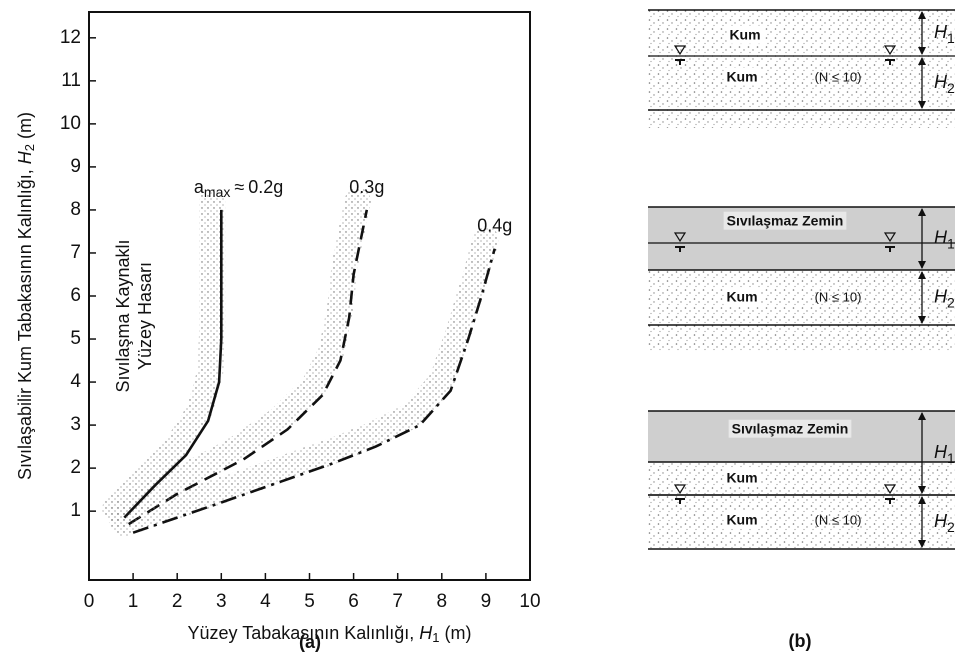 The height and width of the screenshot is (664, 970). Describe the element at coordinates (265, 601) in the screenshot. I see `x-tick-label: 4` at that location.